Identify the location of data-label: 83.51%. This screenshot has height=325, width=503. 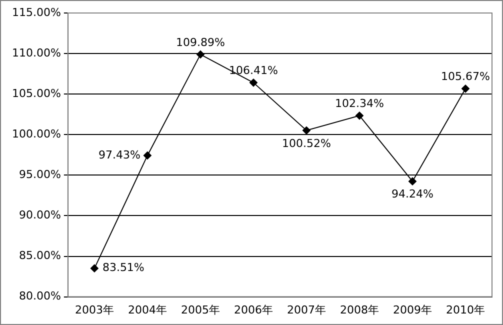
(123, 267).